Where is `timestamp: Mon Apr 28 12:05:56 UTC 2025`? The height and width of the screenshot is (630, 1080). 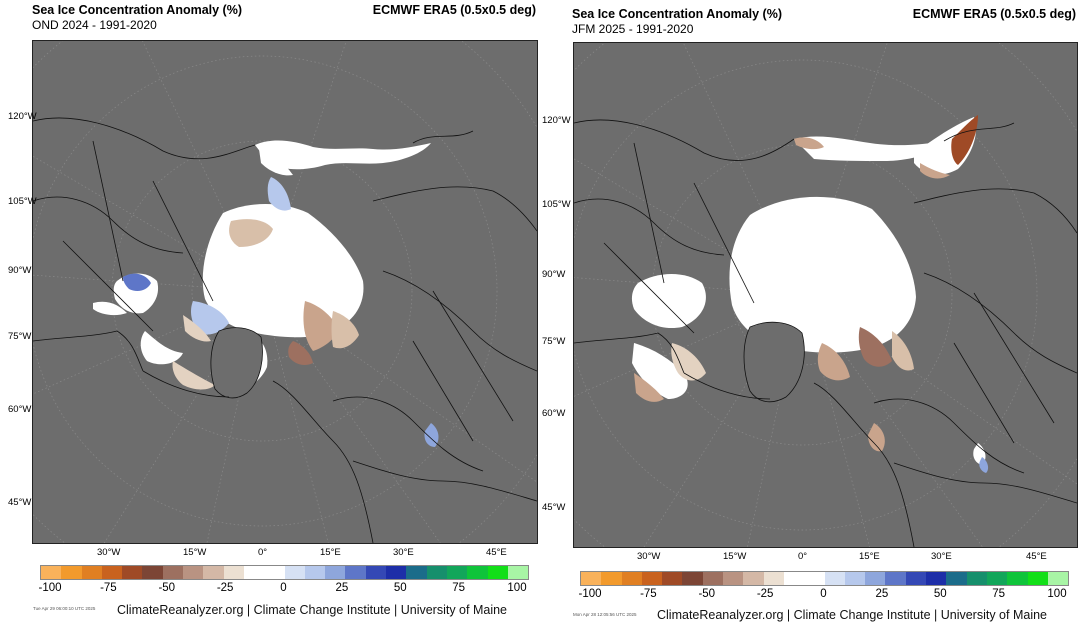 timestamp: Mon Apr 28 12:05:56 UTC 2025 is located at coordinates (605, 614).